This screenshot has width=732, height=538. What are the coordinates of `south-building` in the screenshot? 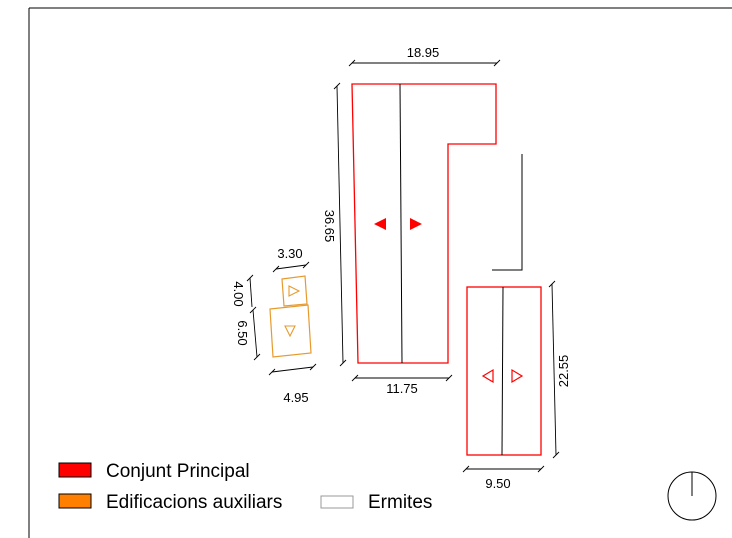 It's located at (504, 305).